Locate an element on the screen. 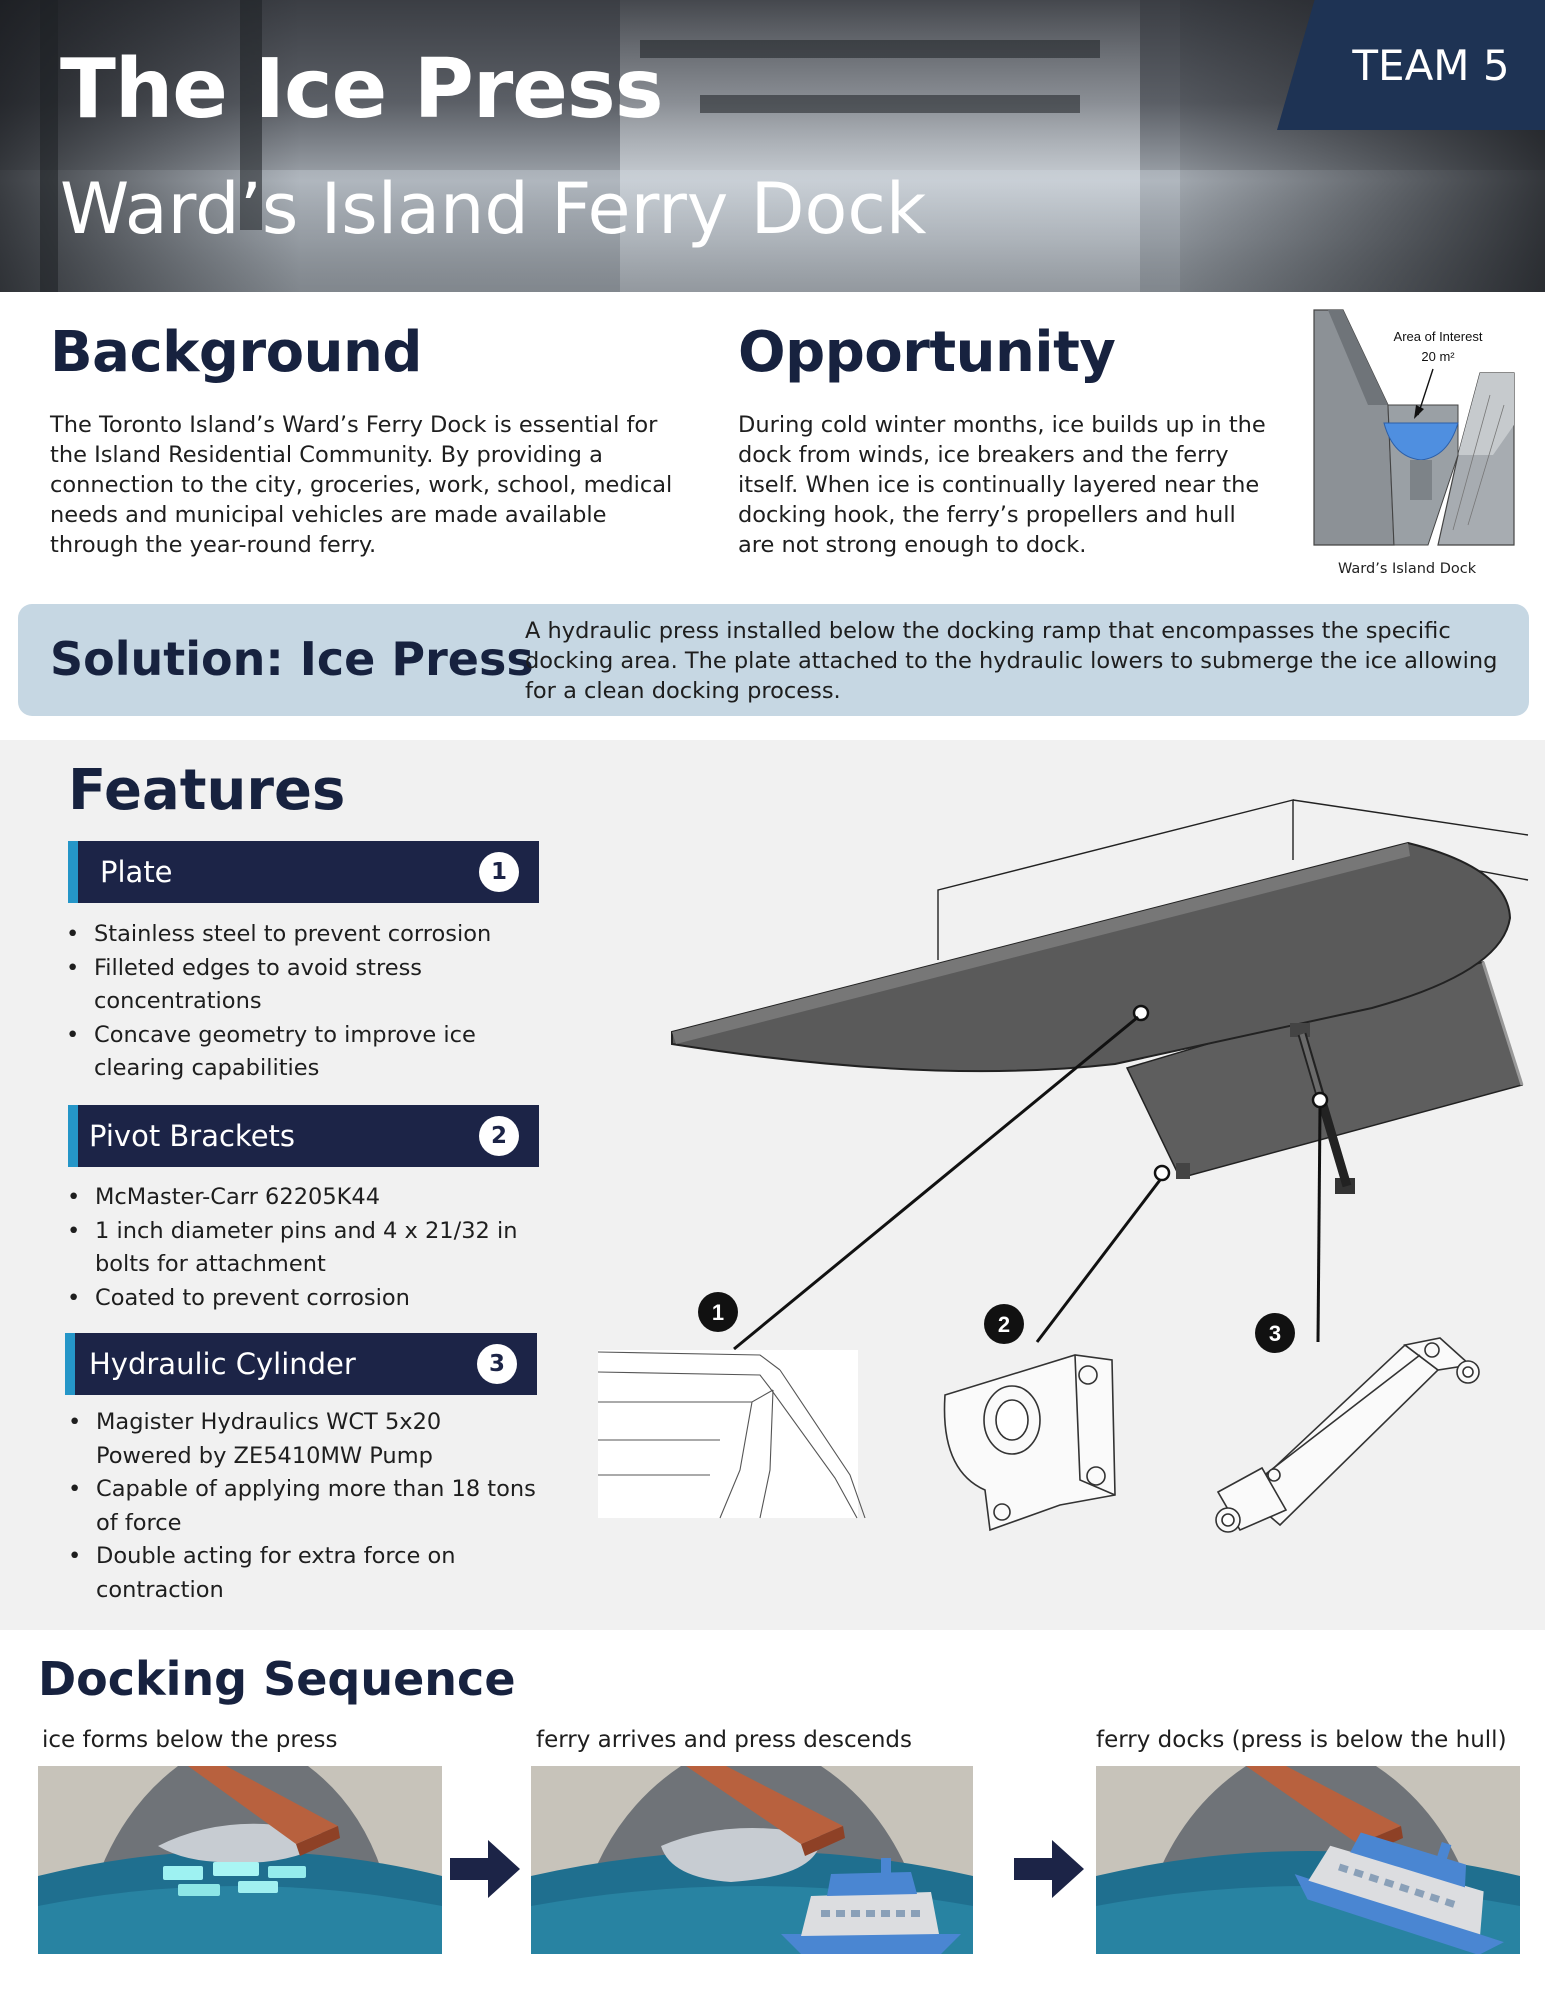  area-of-interest-value: 20 m² is located at coordinates (1438, 356).